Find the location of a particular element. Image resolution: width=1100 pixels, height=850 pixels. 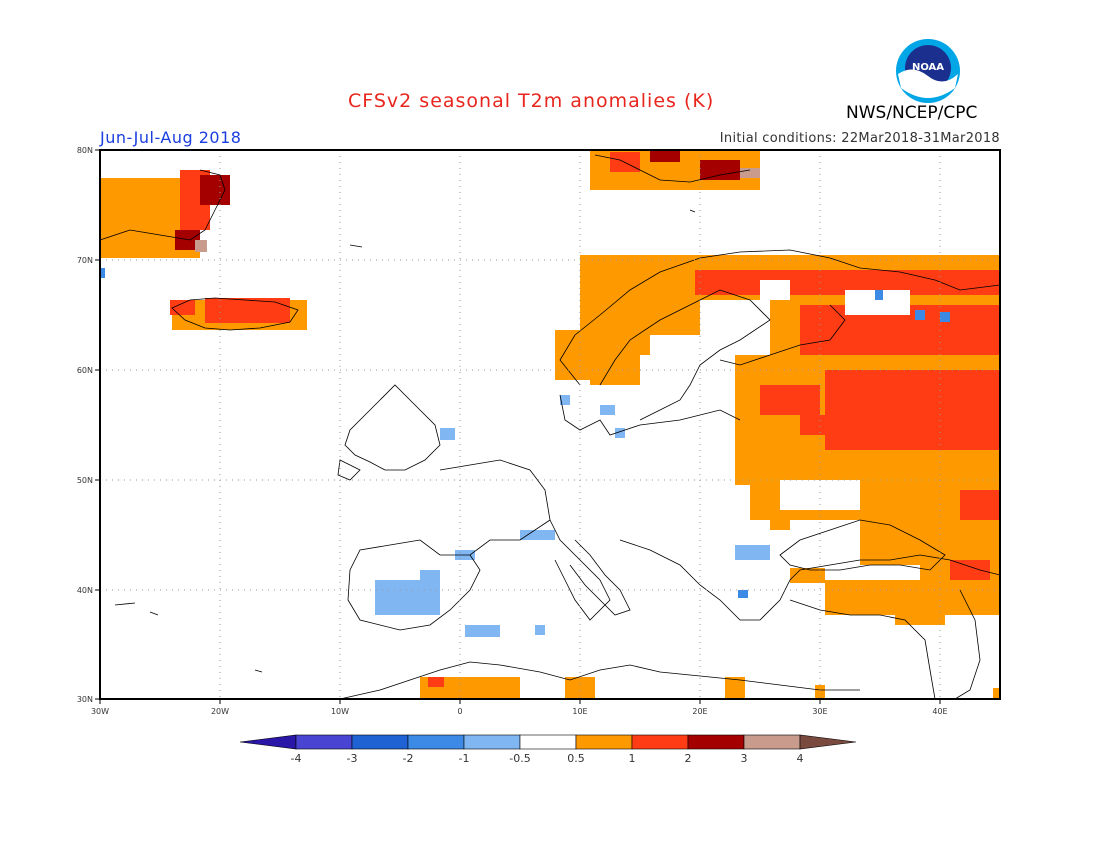

colorbar-high-extension is located at coordinates (828, 742).